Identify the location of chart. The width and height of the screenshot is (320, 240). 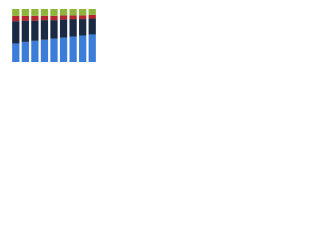
(54, 35).